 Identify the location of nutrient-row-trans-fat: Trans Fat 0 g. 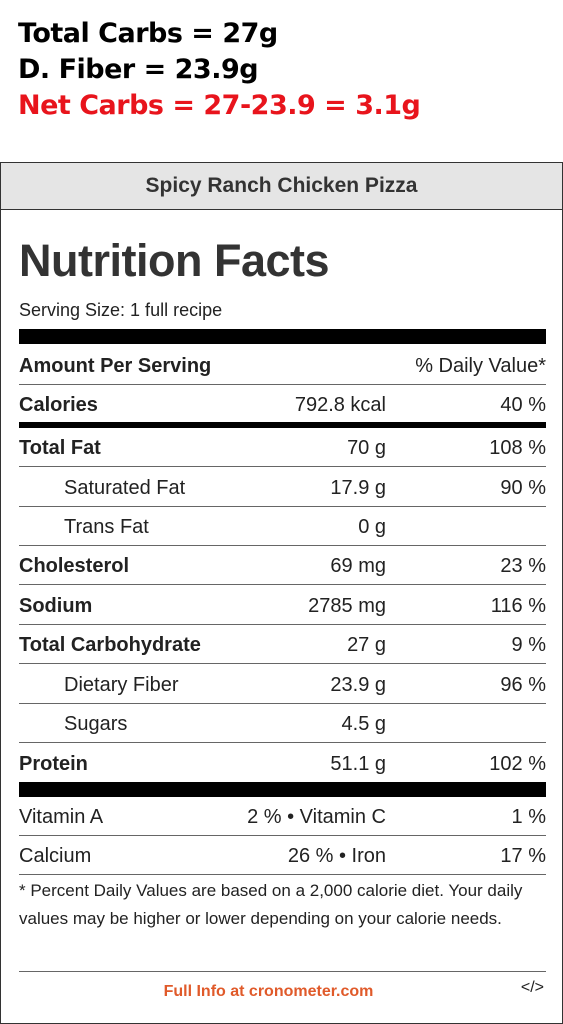
(282, 526).